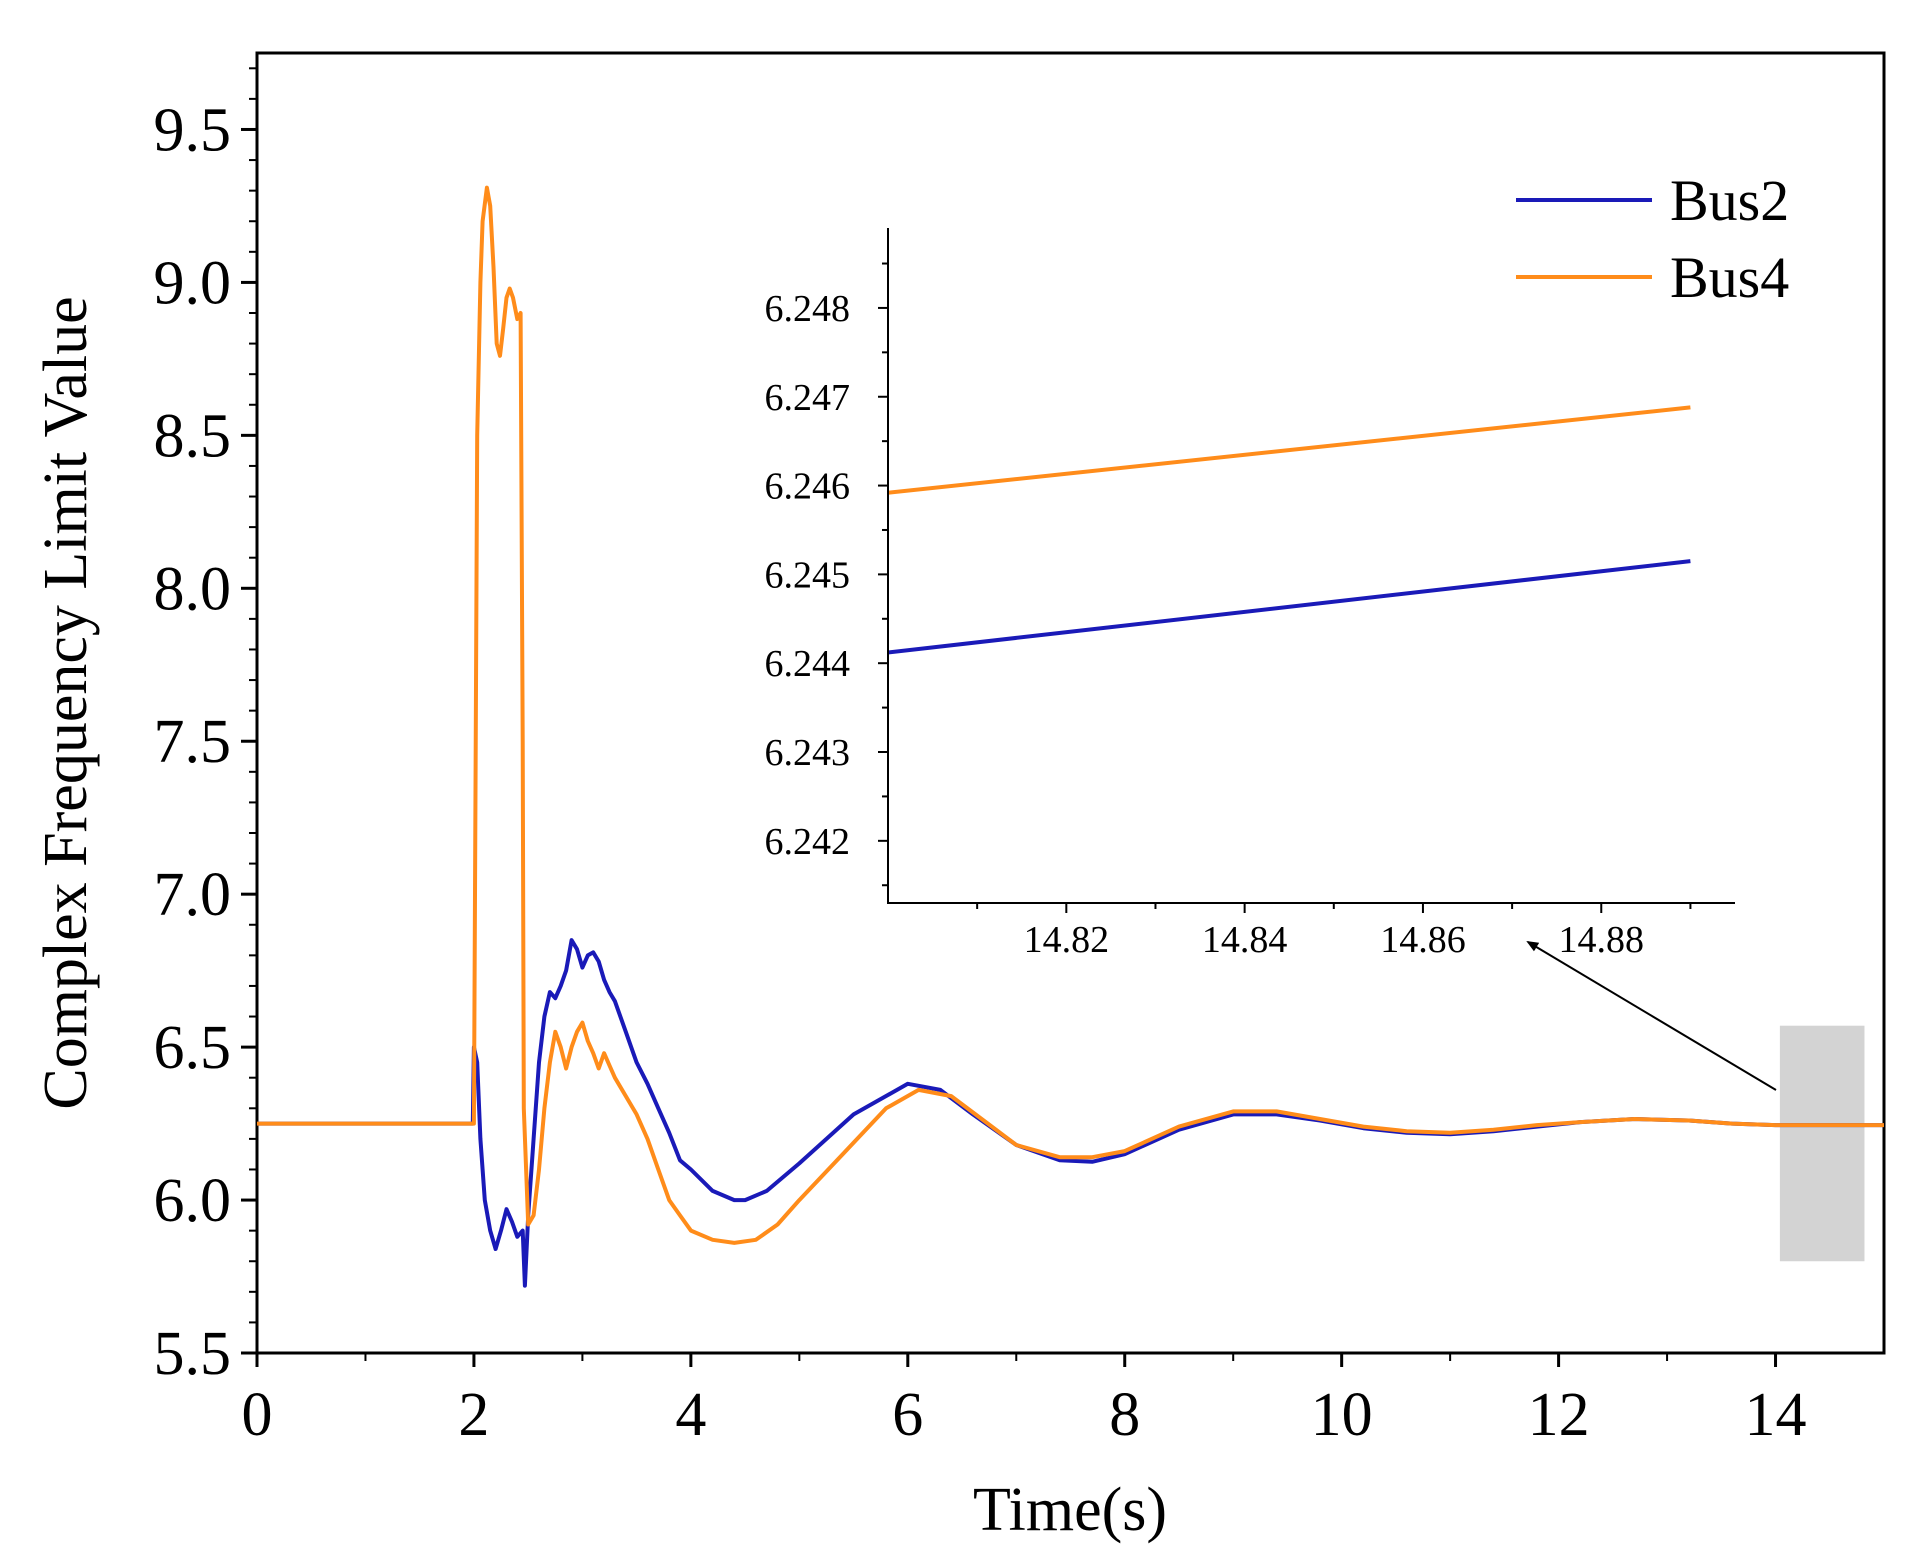  Describe the element at coordinates (193, 130) in the screenshot. I see `y-tick-label: 9.5` at that location.